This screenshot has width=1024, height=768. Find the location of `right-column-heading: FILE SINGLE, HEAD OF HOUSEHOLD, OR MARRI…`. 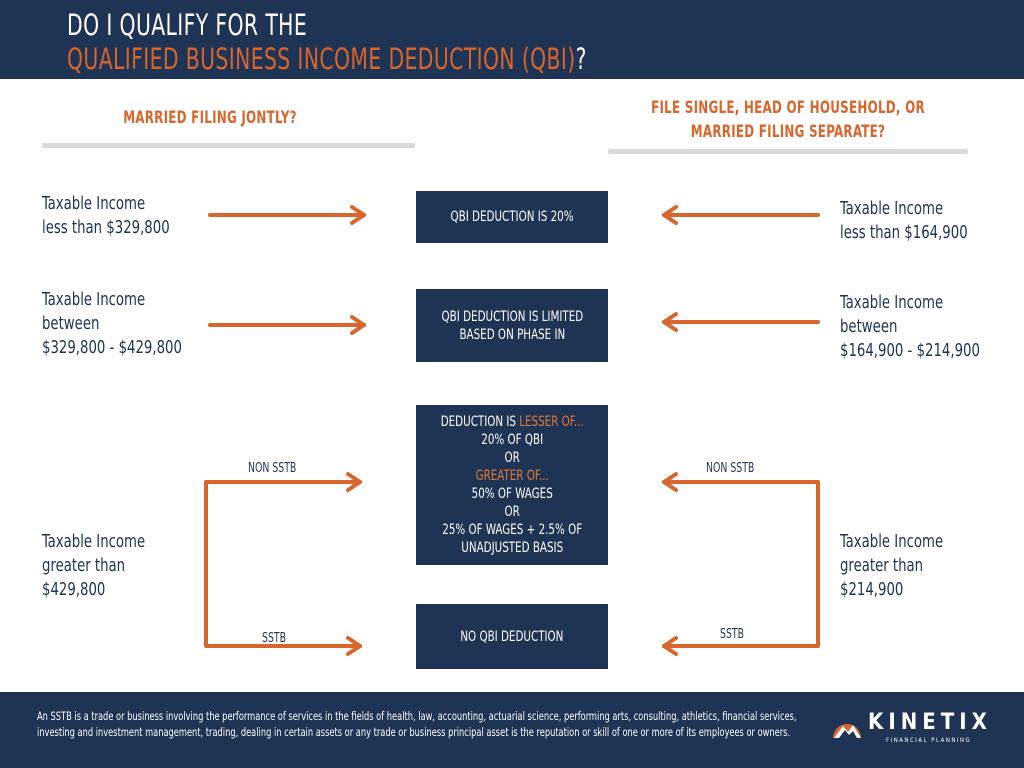

right-column-heading: FILE SINGLE, HEAD OF HOUSEHOLD, OR MARRI… is located at coordinates (788, 120).